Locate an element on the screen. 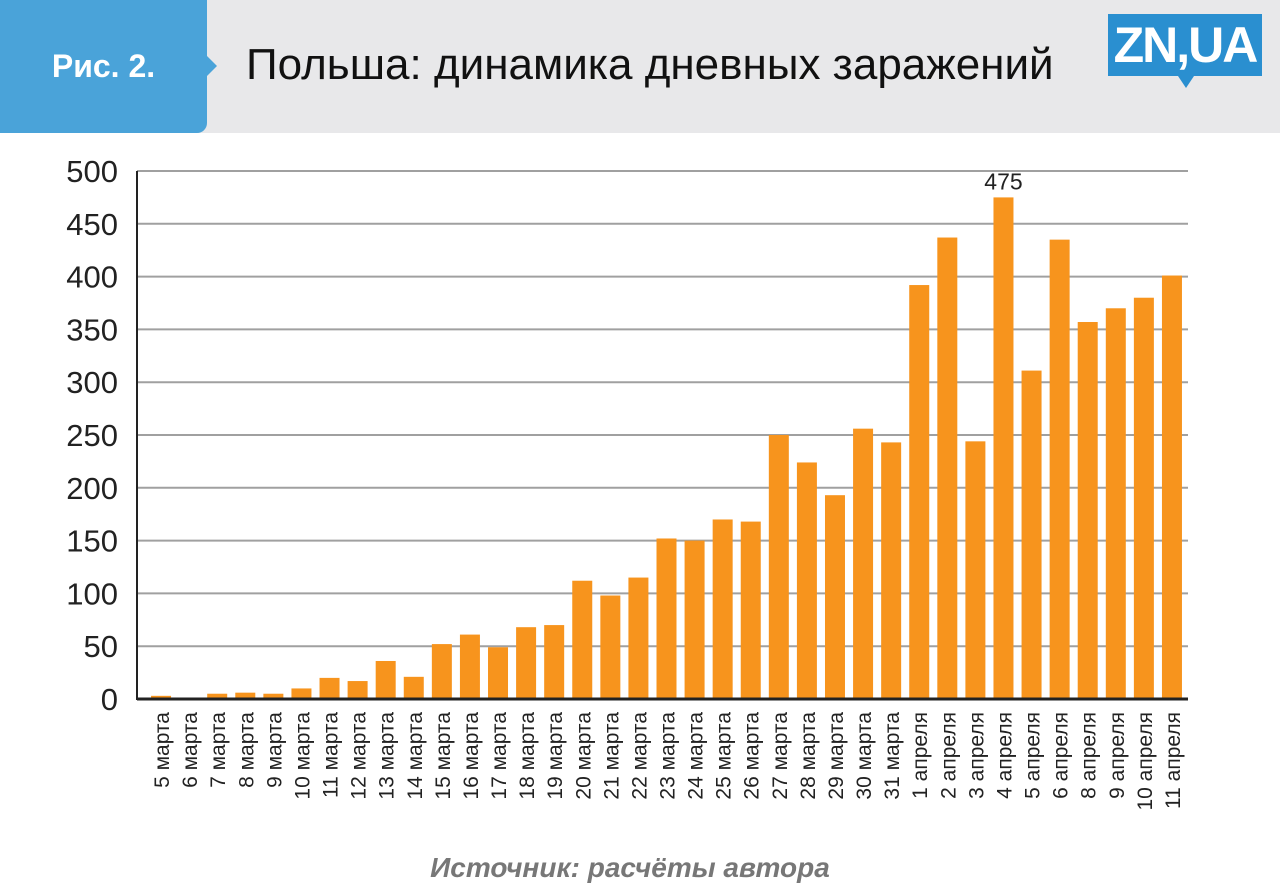 The height and width of the screenshot is (895, 1280). x-tick-label: 10 марта is located at coordinates (302, 756).